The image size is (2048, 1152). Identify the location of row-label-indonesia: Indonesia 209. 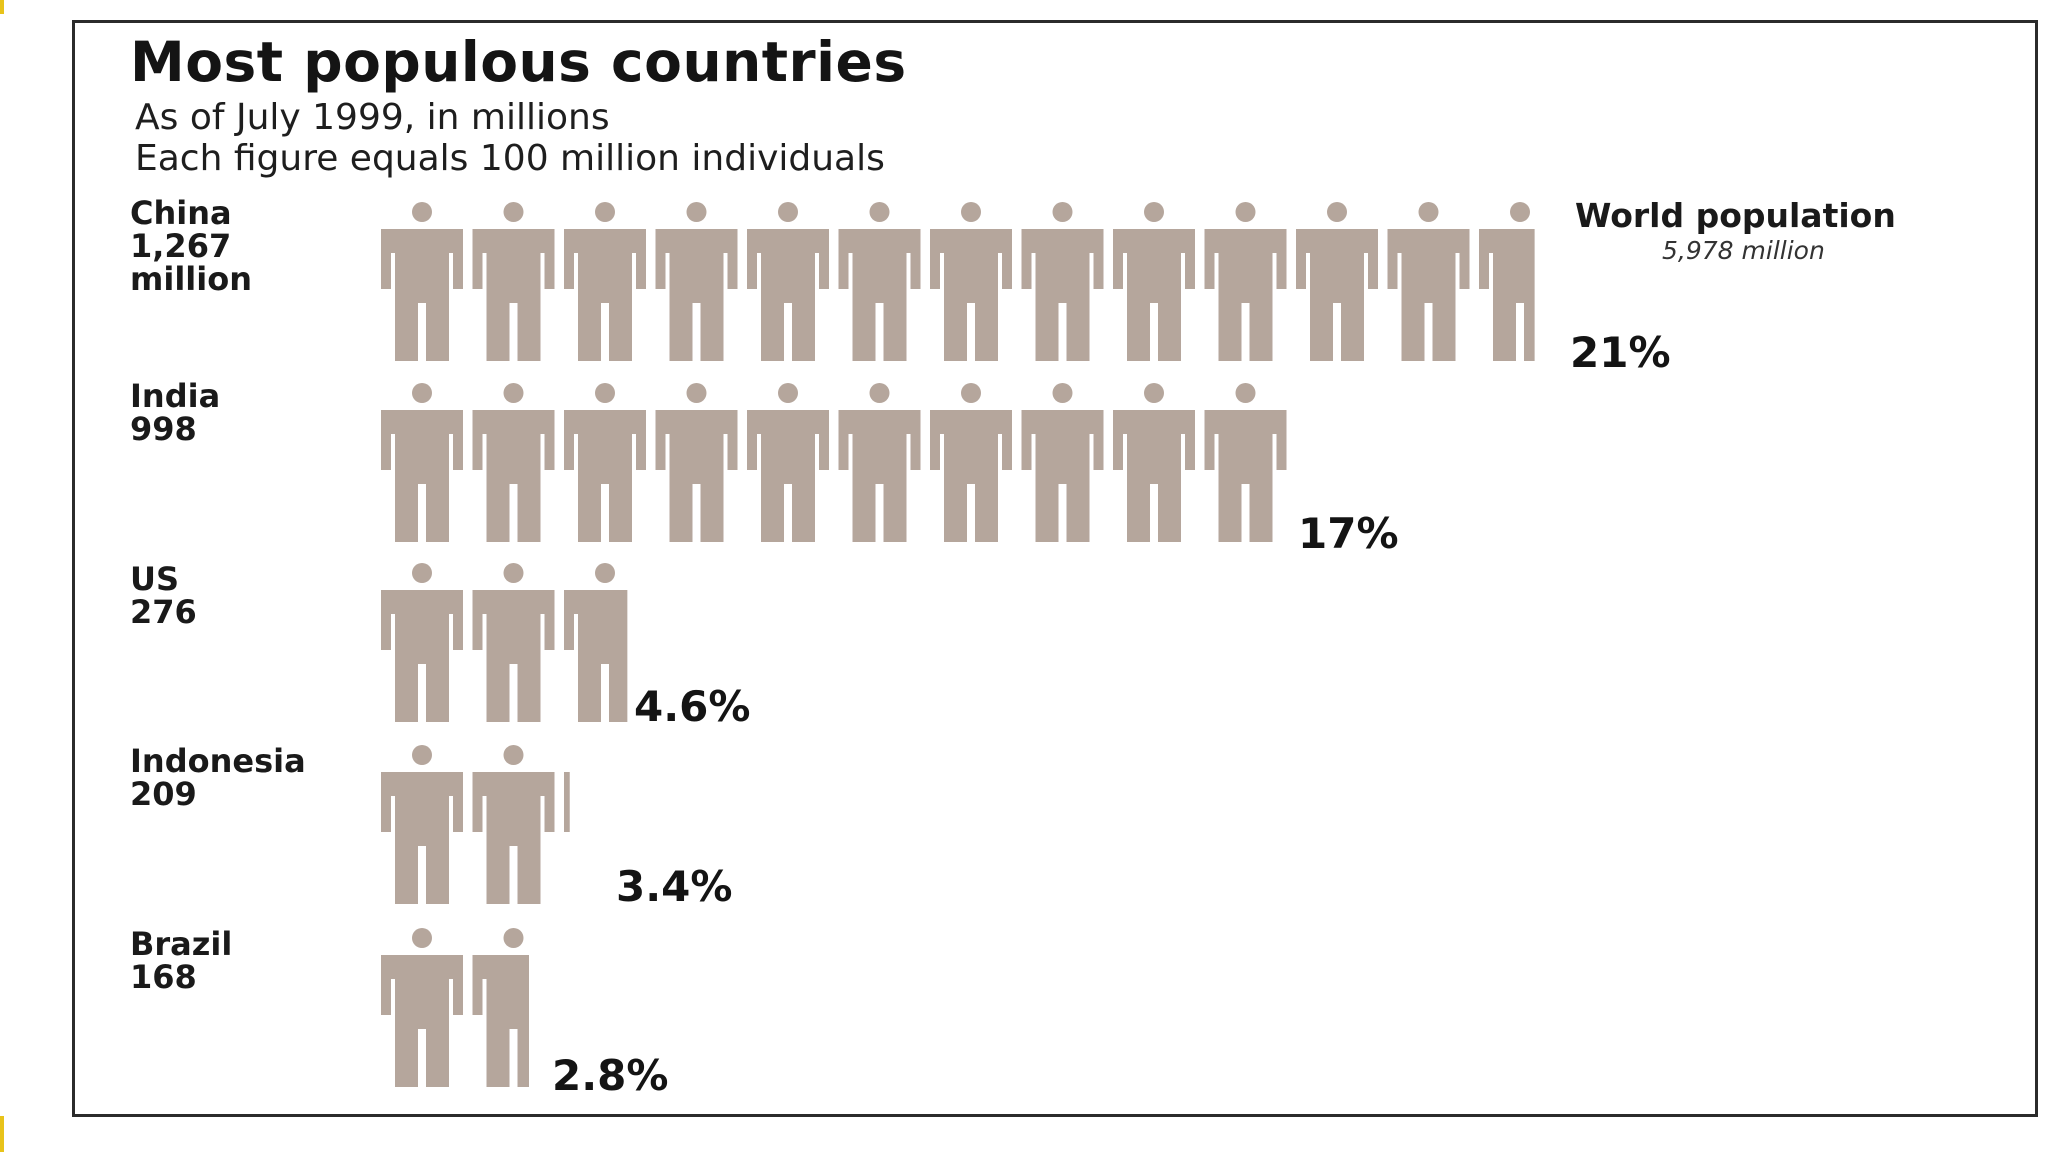
(218, 778).